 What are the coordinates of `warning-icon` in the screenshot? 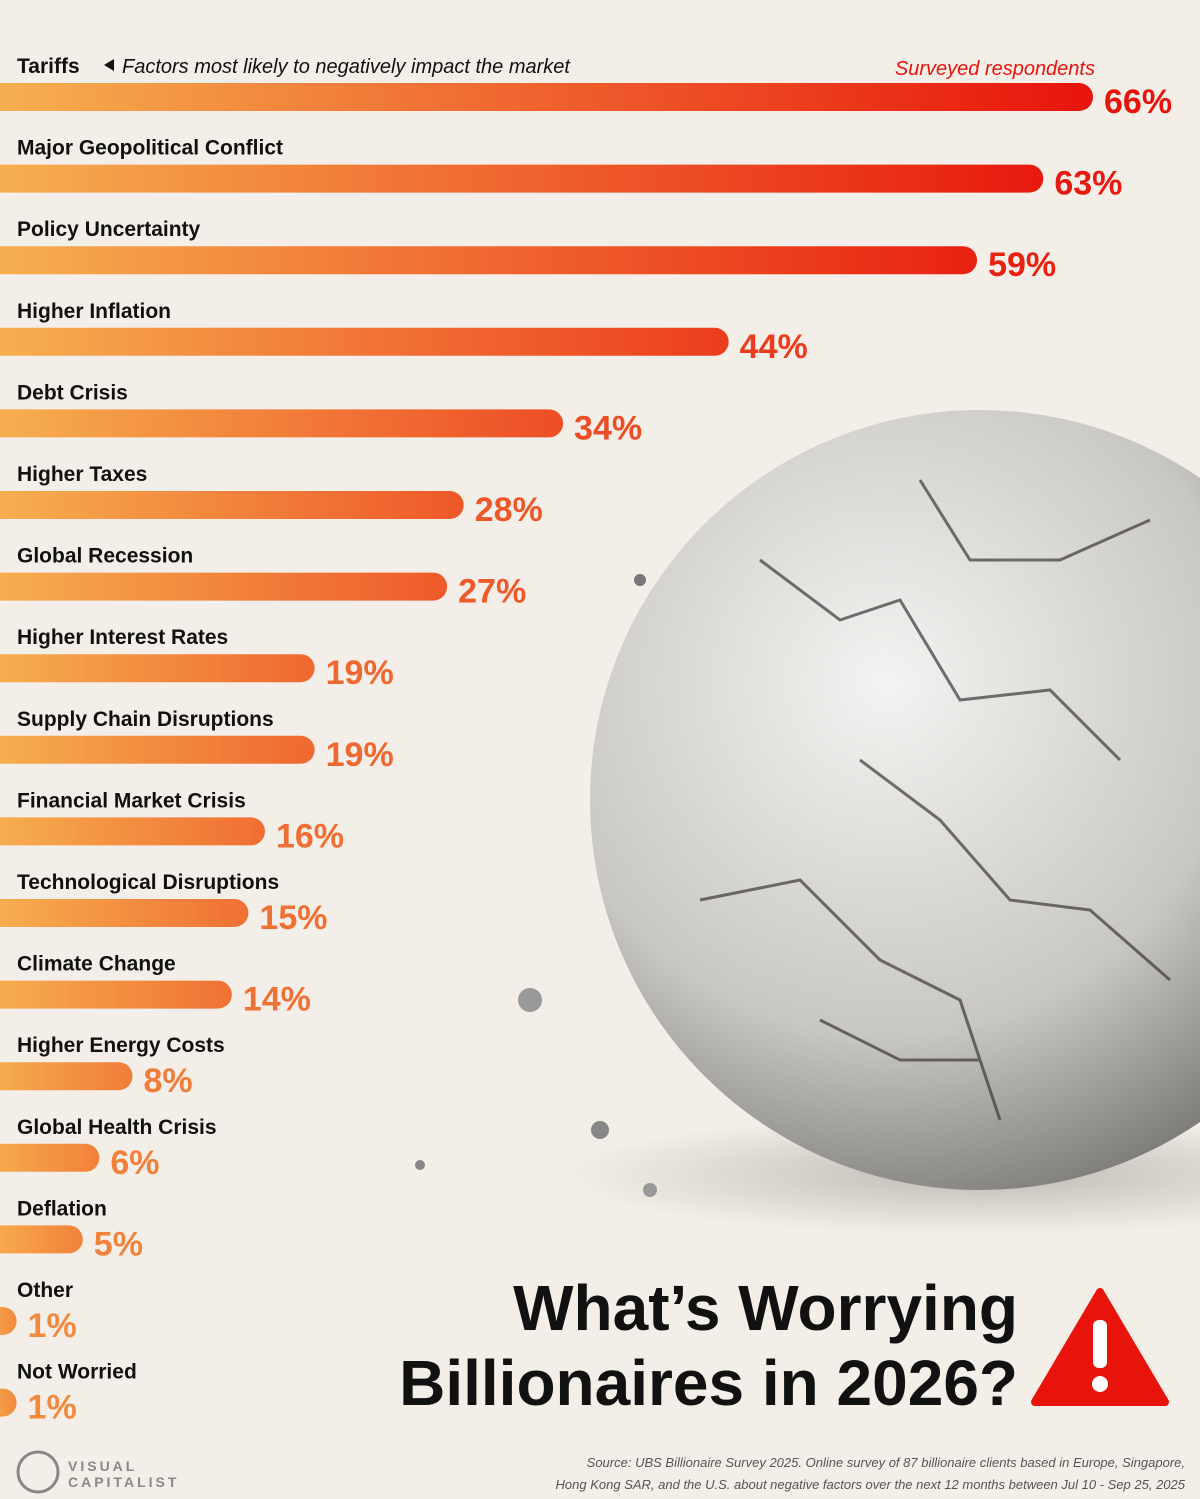 It's located at (1100, 1347).